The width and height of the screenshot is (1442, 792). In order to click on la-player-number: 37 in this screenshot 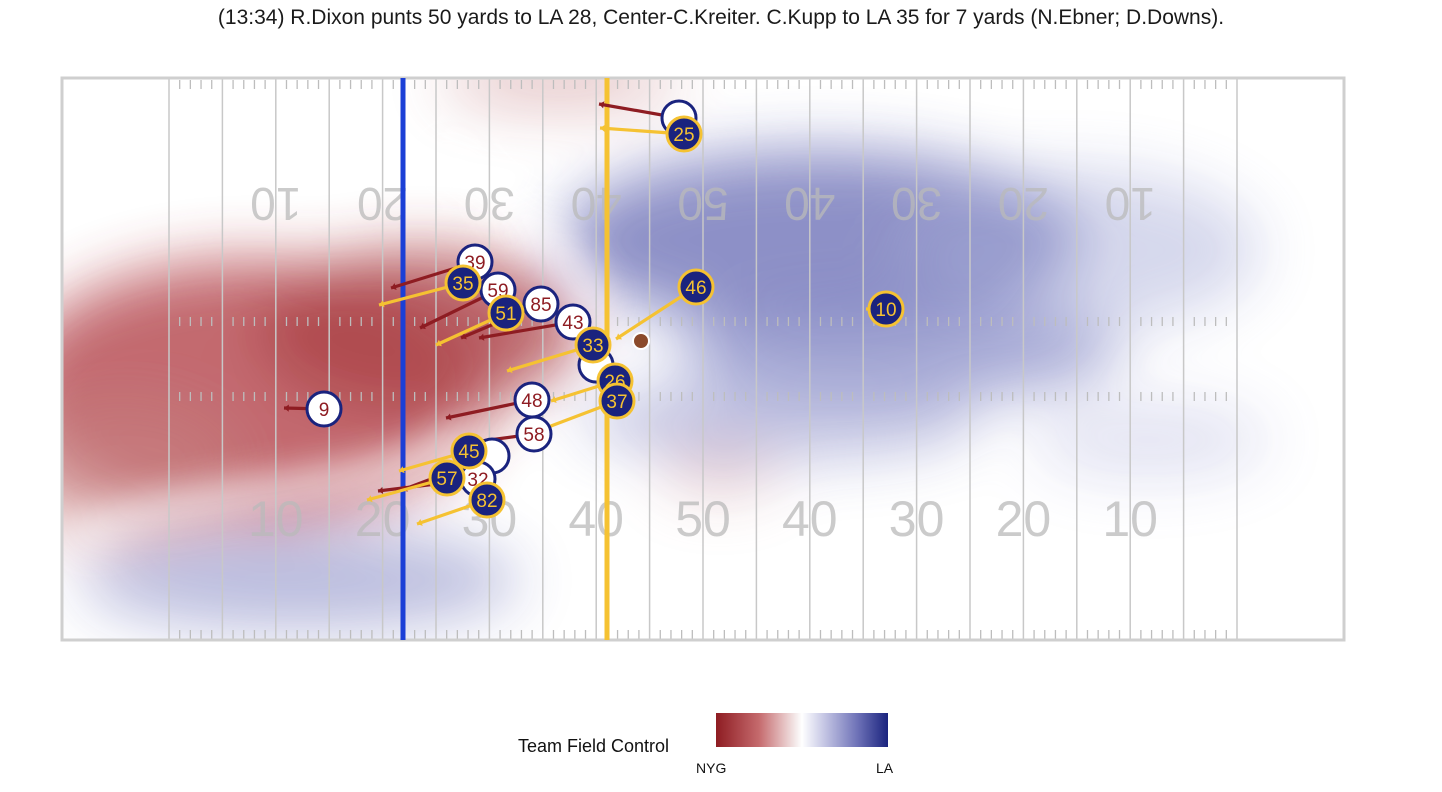, I will do `click(616, 402)`.